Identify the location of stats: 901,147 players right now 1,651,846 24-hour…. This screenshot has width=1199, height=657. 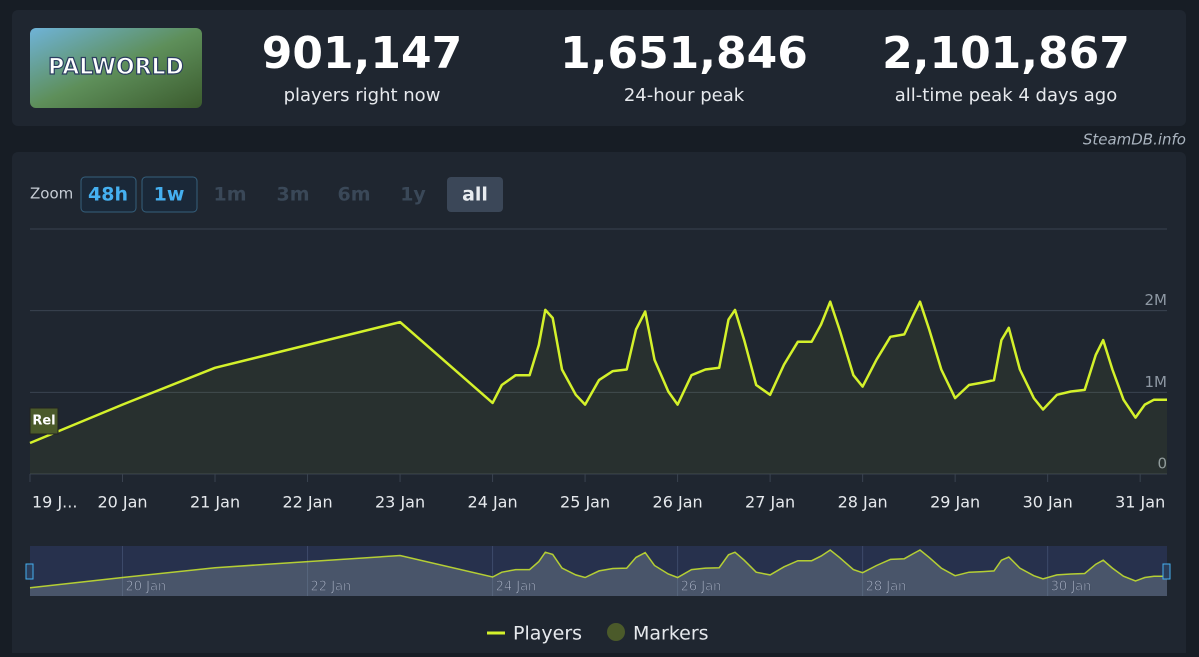
(696, 67).